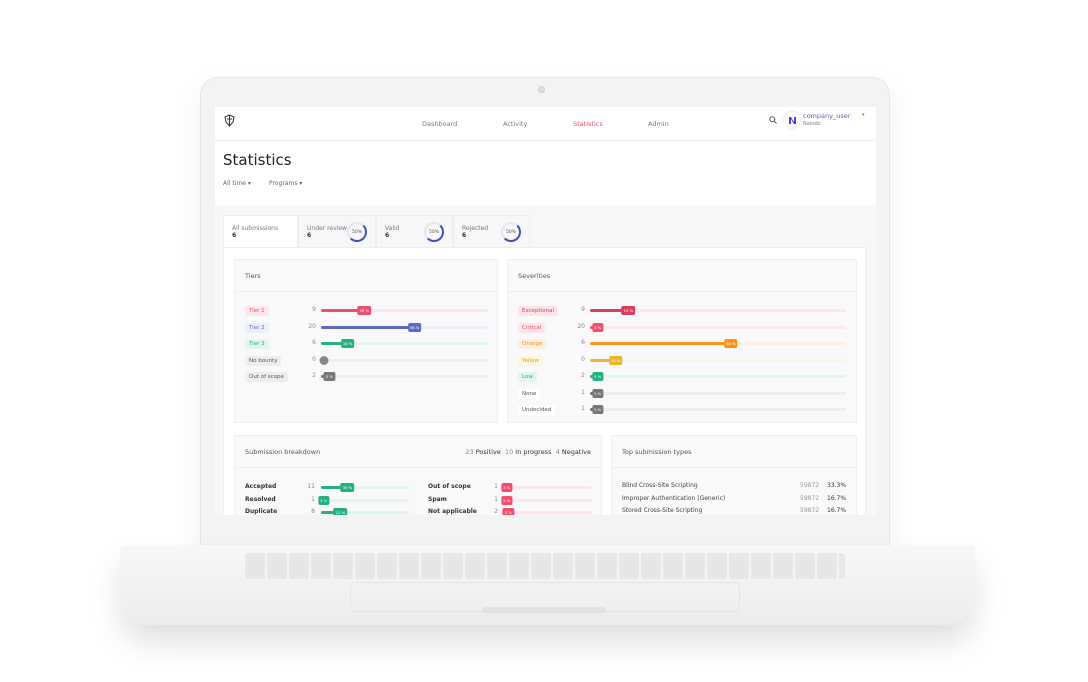 The image size is (1088, 682). What do you see at coordinates (266, 377) in the screenshot?
I see `row-label: Out of scope` at bounding box center [266, 377].